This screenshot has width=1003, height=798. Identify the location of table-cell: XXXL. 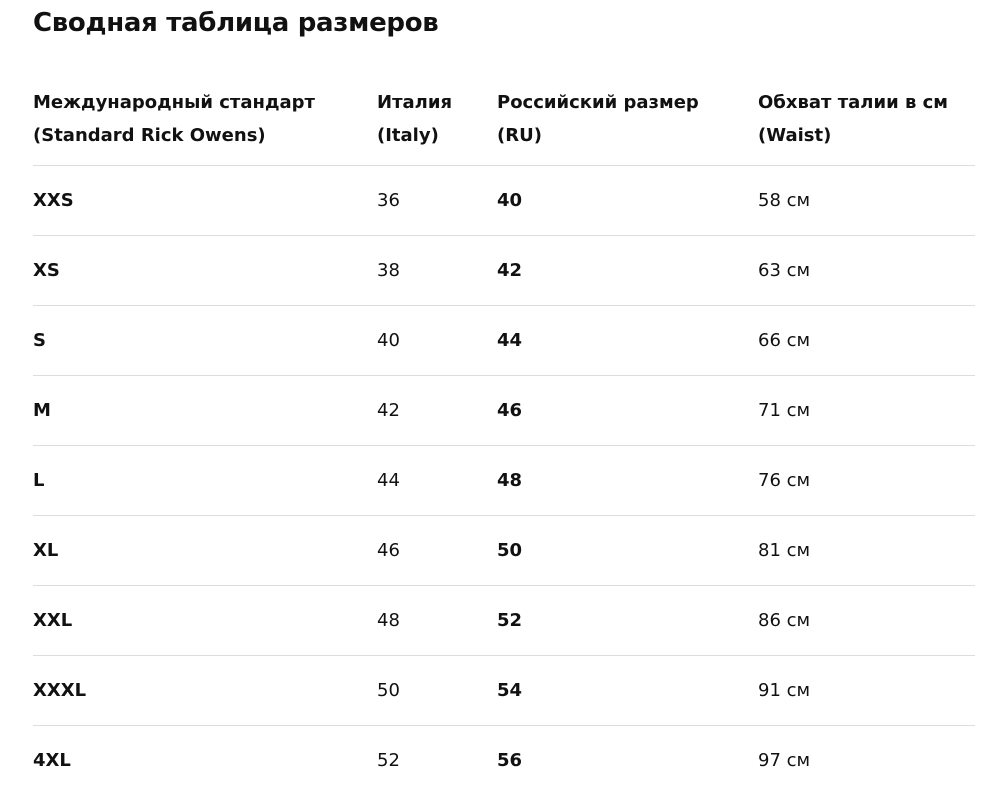
(60, 690).